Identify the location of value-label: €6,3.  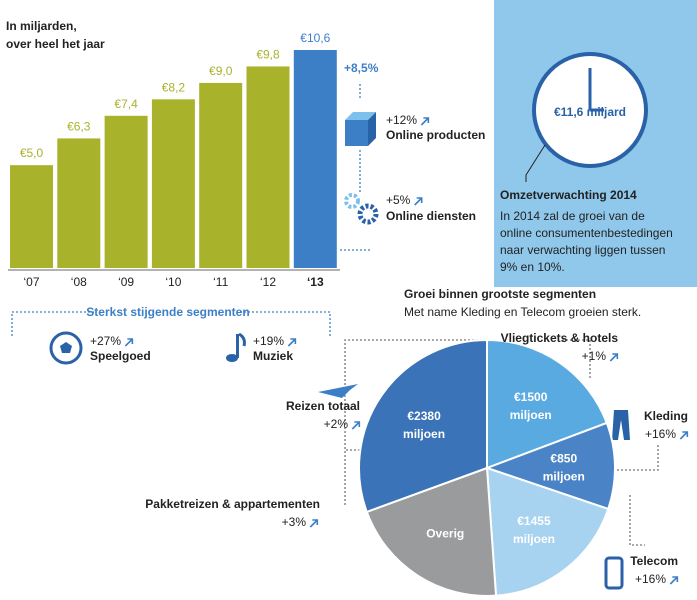
(79, 126).